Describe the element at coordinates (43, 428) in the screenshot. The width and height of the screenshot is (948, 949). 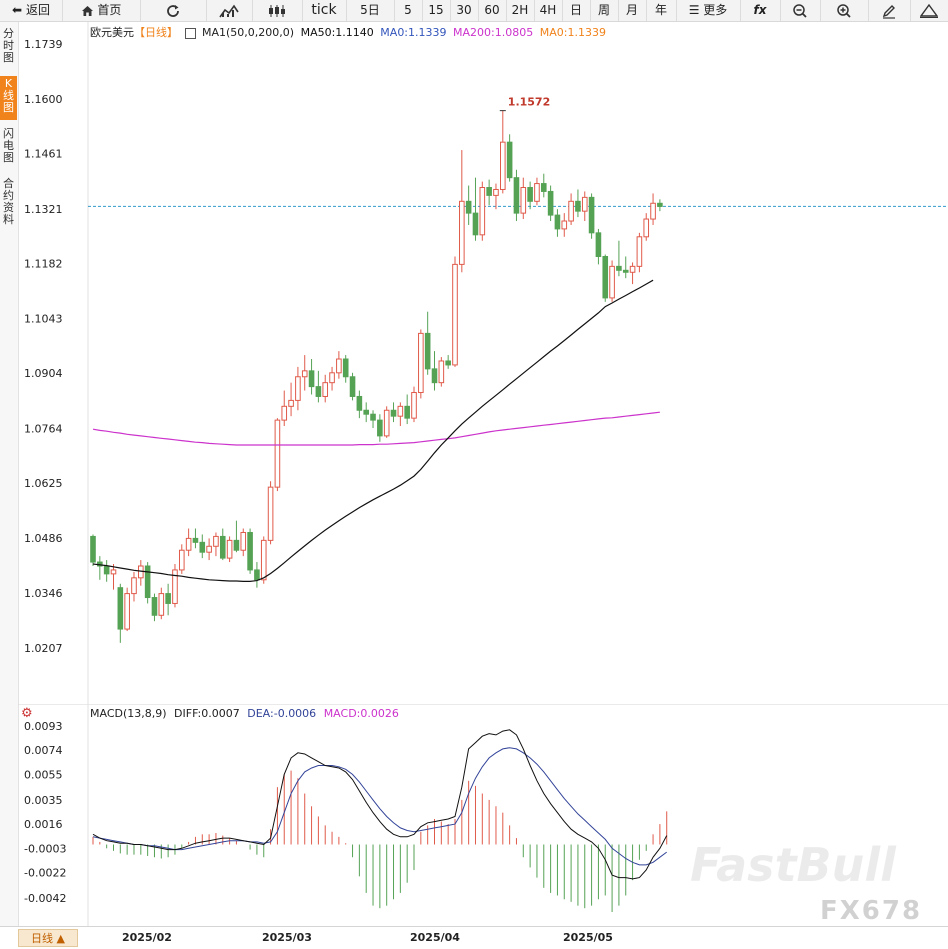
I see `y-tick-label: 1.0764` at that location.